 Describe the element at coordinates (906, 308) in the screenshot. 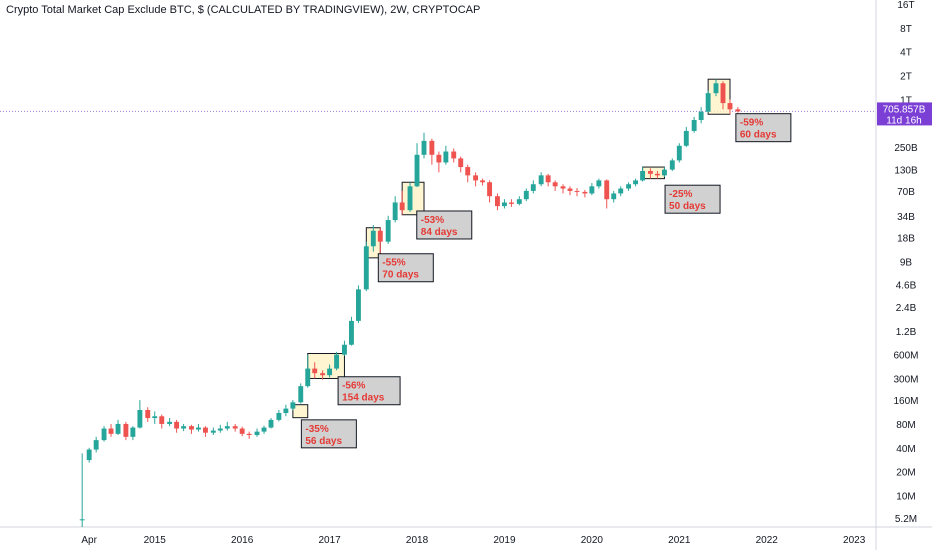

I see `y-tick-label: 2.4B` at that location.